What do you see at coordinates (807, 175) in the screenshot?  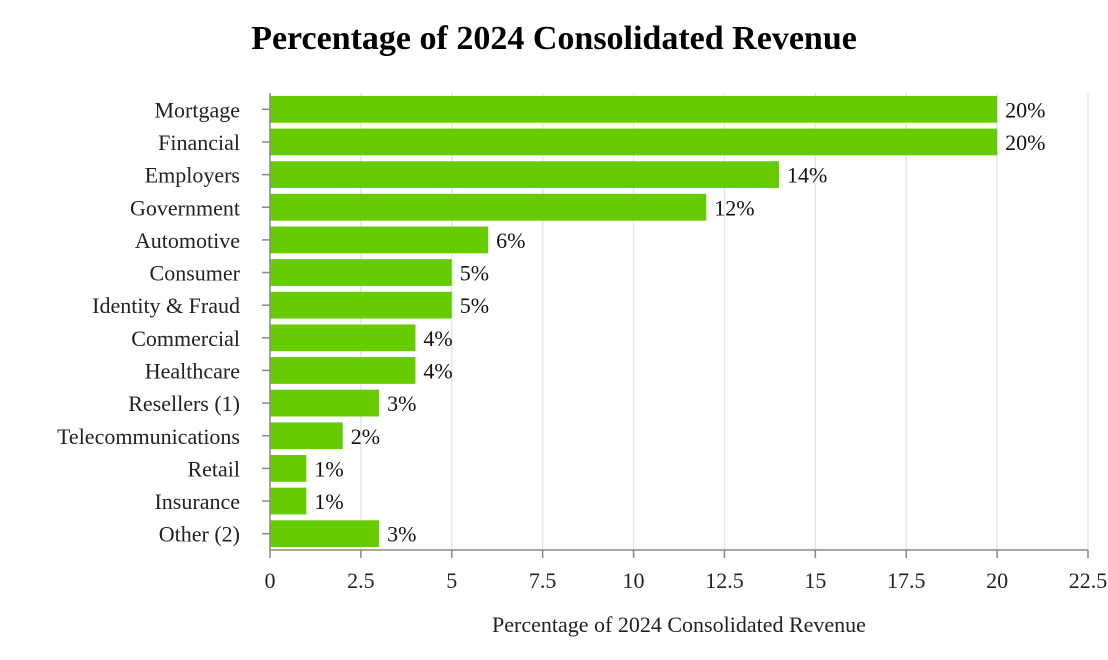 I see `bar-data-label: 14%` at bounding box center [807, 175].